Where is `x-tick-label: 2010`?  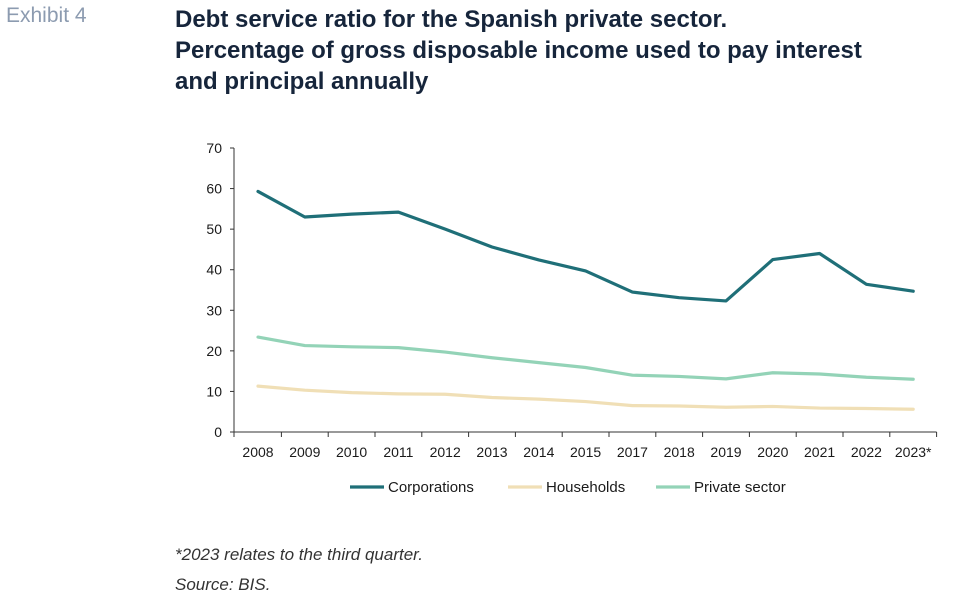 x-tick-label: 2010 is located at coordinates (351, 452).